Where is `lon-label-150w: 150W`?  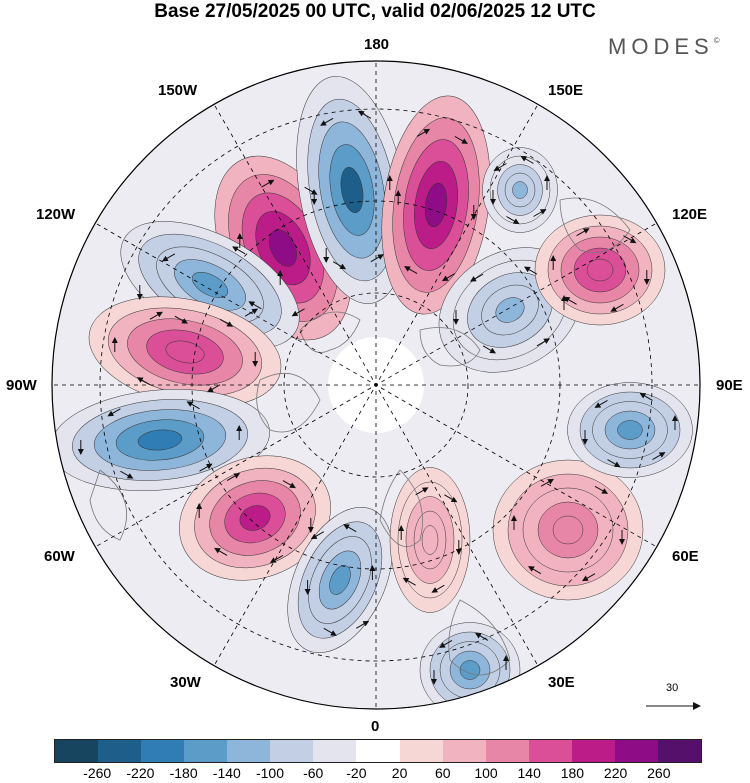 lon-label-150w: 150W is located at coordinates (178, 90).